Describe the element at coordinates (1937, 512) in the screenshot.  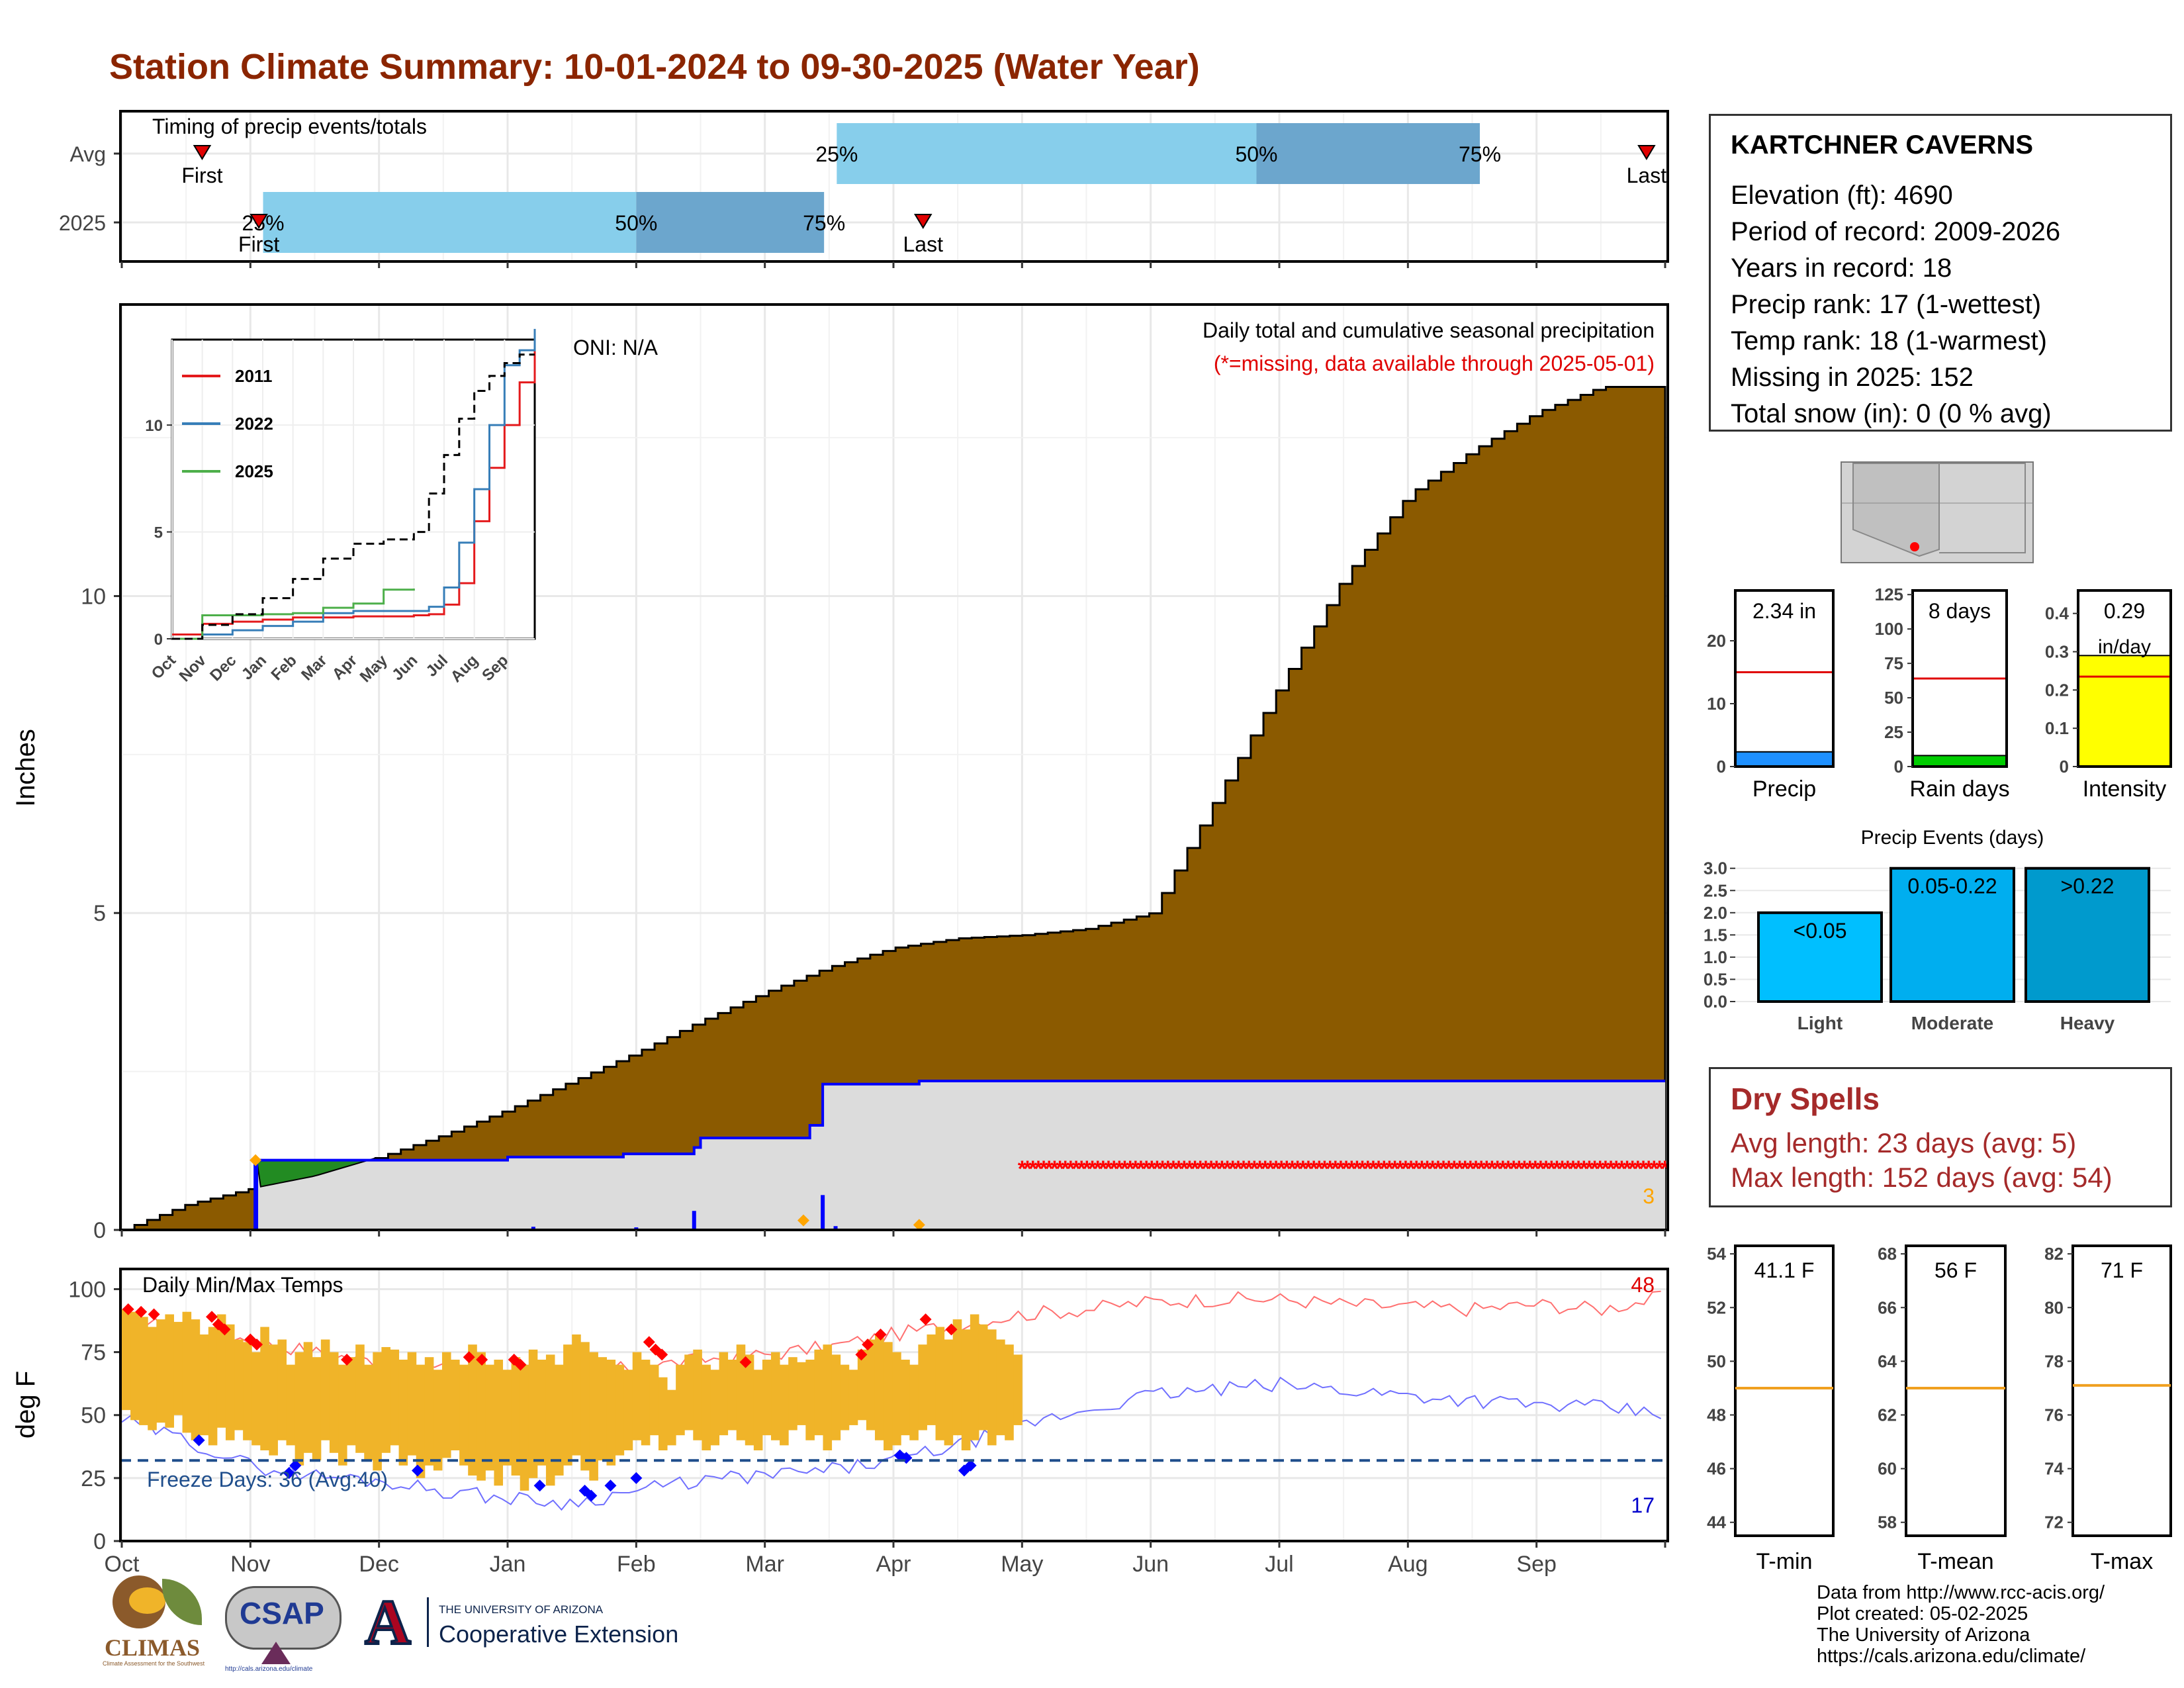
I see `location-map` at that location.